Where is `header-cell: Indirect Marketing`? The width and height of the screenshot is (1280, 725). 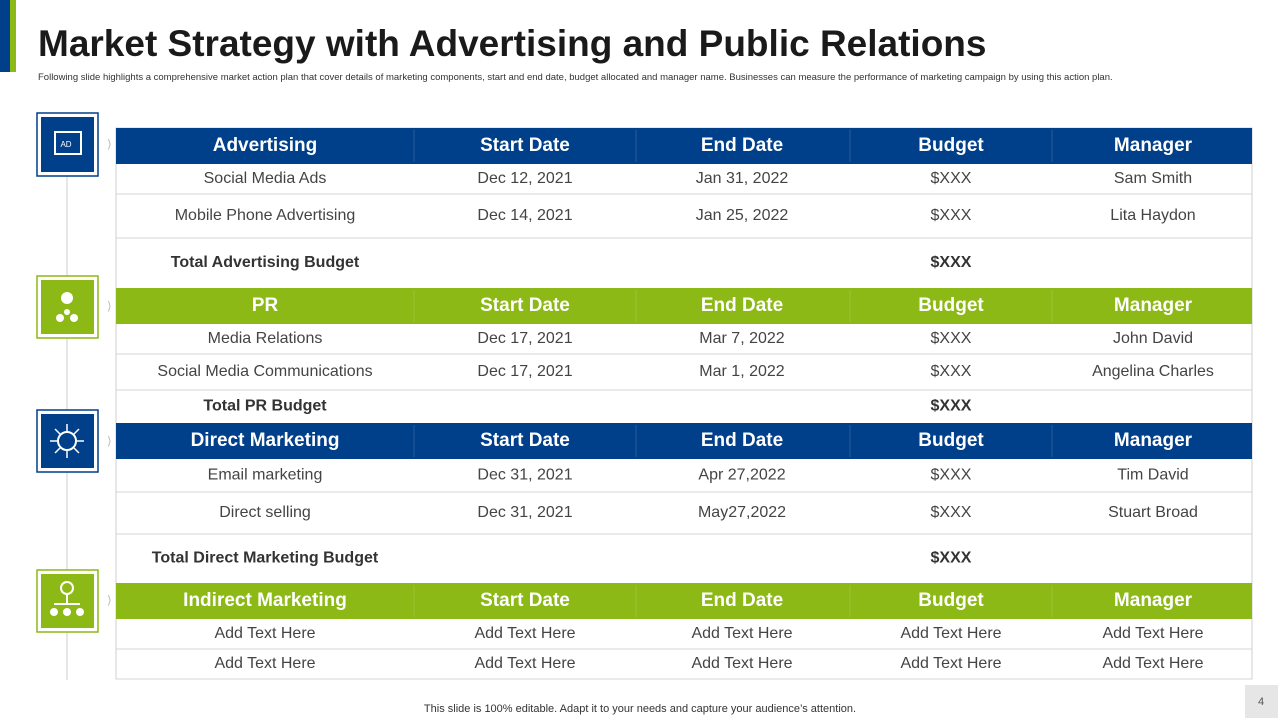 header-cell: Indirect Marketing is located at coordinates (265, 600).